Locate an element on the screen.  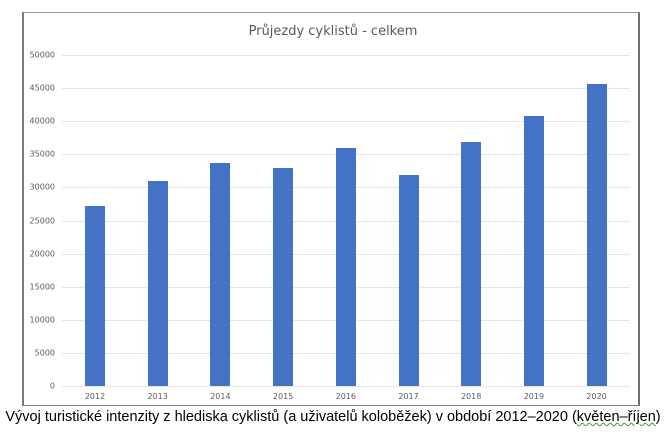
bar-2020 is located at coordinates (596, 235).